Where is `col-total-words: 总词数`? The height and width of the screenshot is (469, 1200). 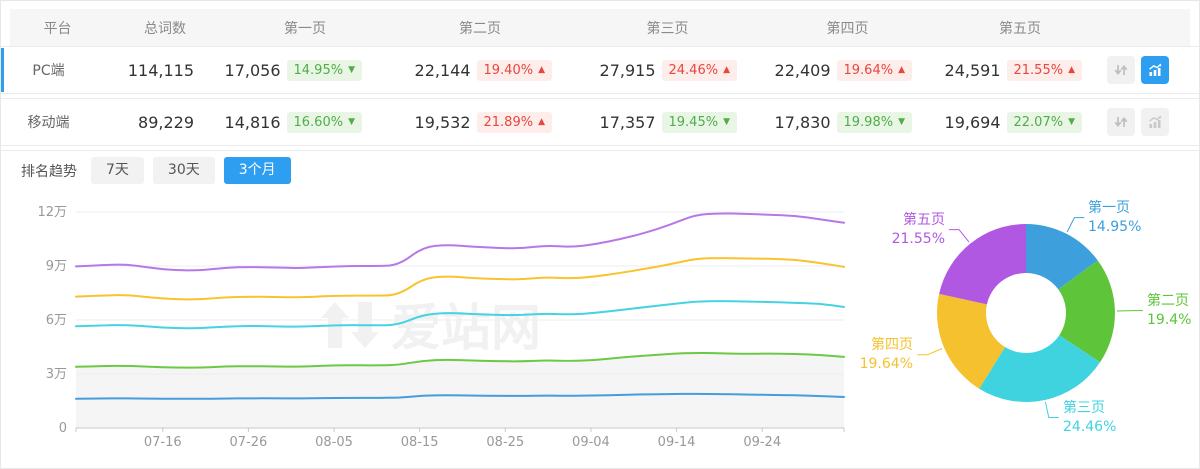 col-total-words: 总词数 is located at coordinates (165, 28).